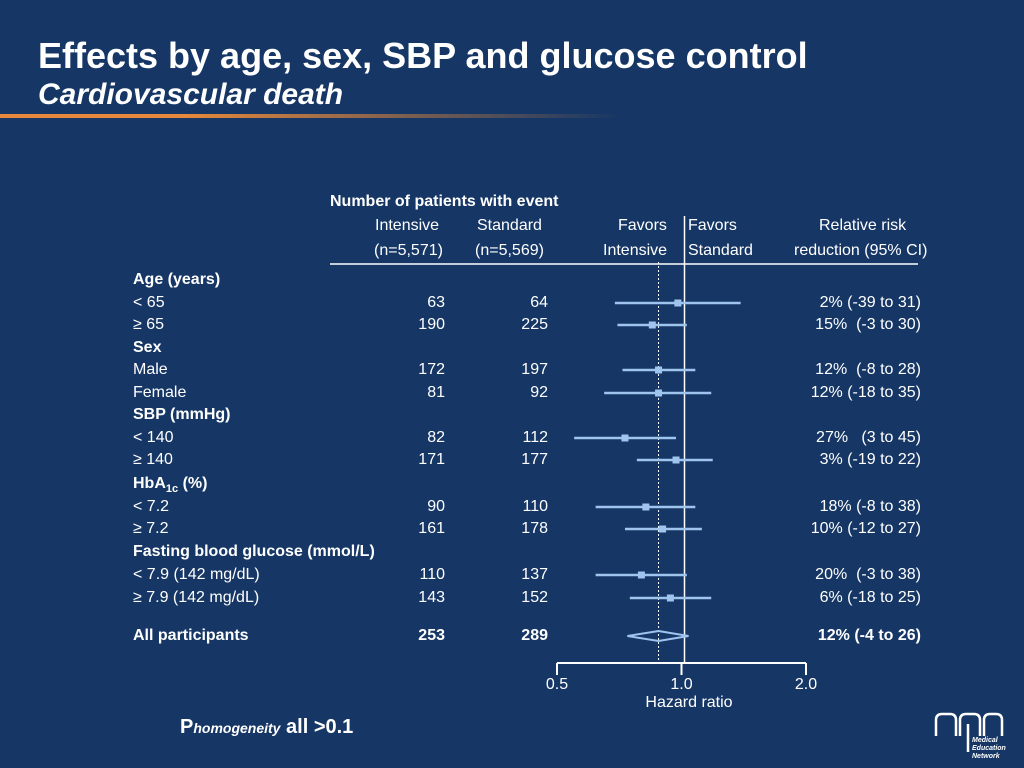 This screenshot has height=768, width=1024. Describe the element at coordinates (431, 597) in the screenshot. I see `intensive-events: 143` at that location.